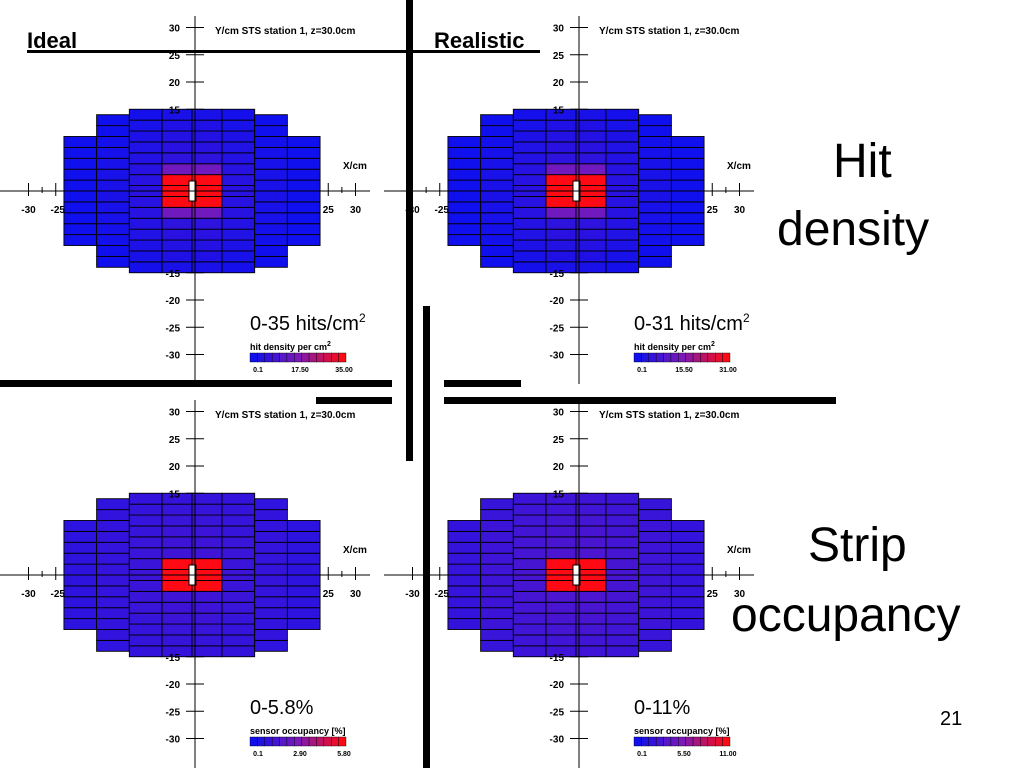  What do you see at coordinates (173, 301) in the screenshot?
I see `y-tick-label: -20` at bounding box center [173, 301].